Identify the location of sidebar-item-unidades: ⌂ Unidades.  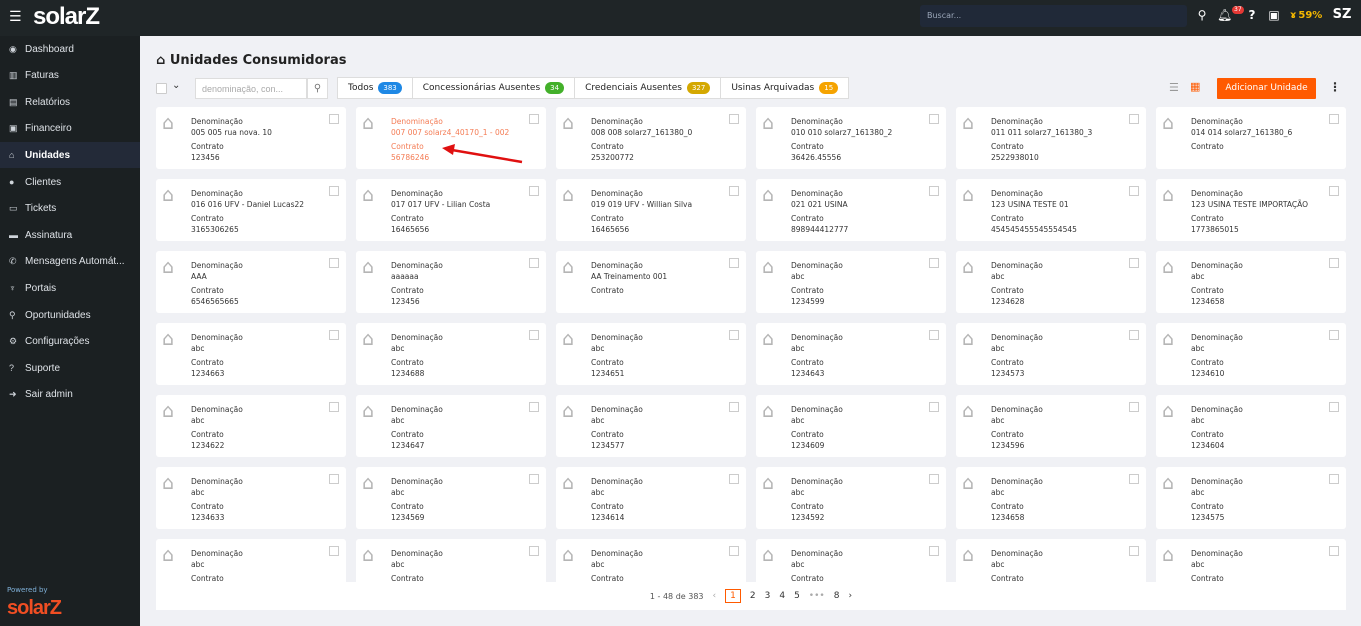
(70, 155).